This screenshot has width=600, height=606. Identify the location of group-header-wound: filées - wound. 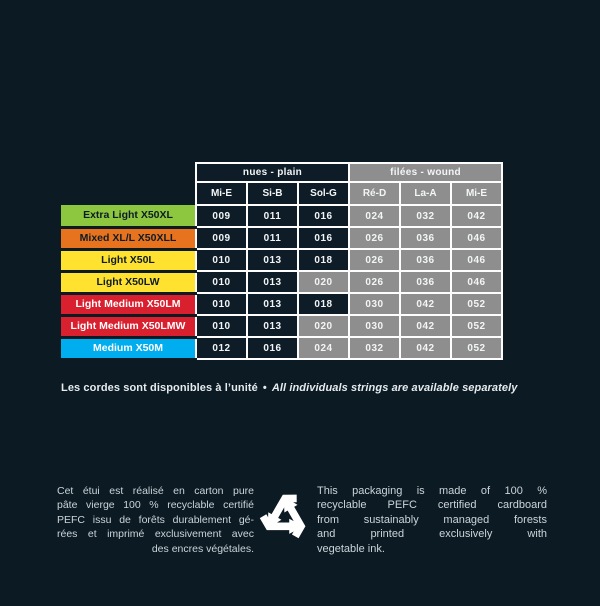
(425, 172).